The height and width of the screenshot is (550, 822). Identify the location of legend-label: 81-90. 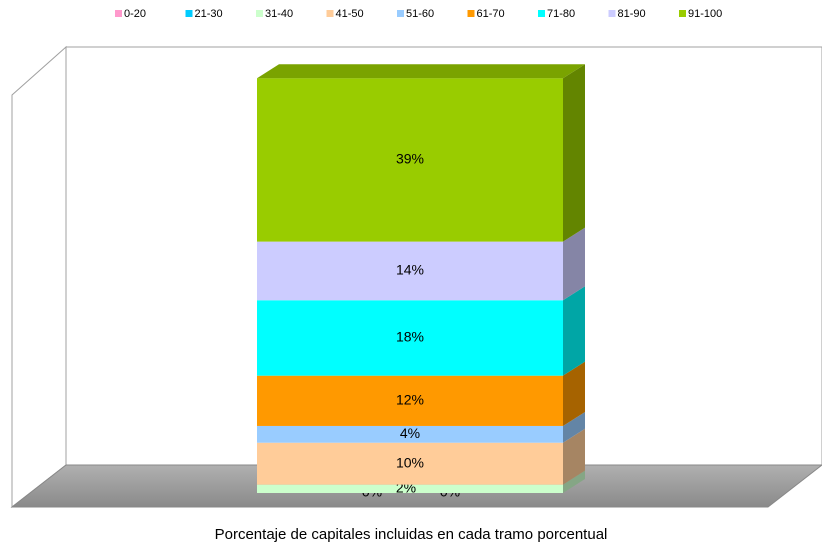
(632, 14).